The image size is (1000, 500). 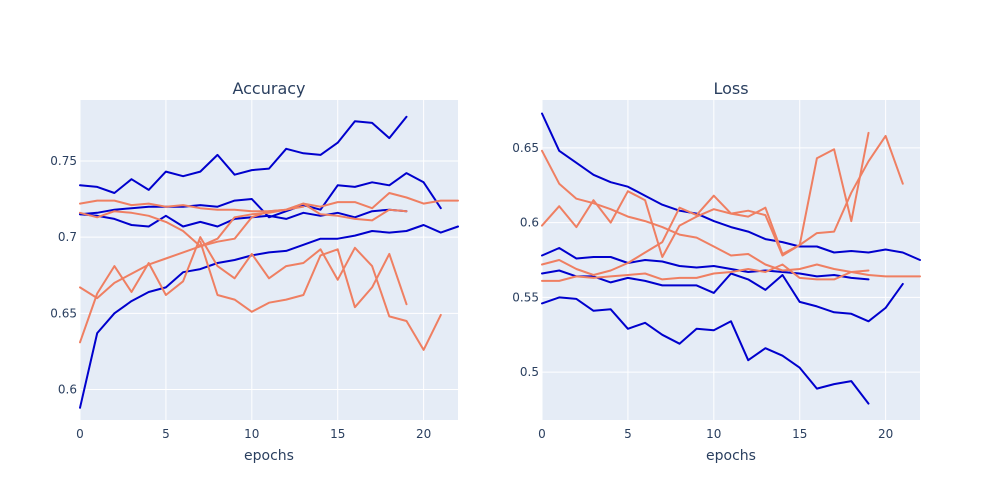 I want to click on y-tick-label: 0.75, so click(x=63, y=161).